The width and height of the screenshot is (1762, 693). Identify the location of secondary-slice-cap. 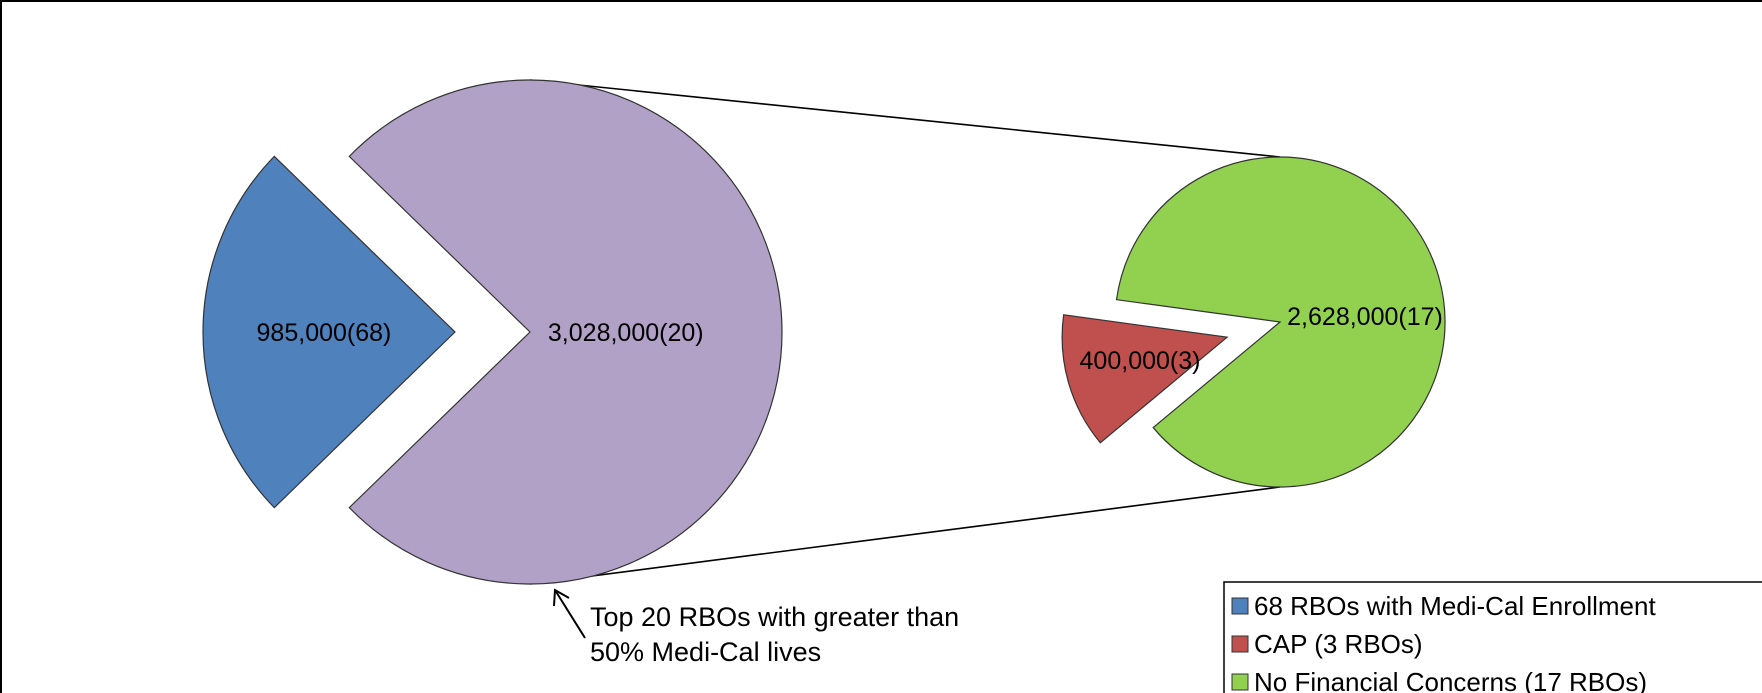
(1145, 379).